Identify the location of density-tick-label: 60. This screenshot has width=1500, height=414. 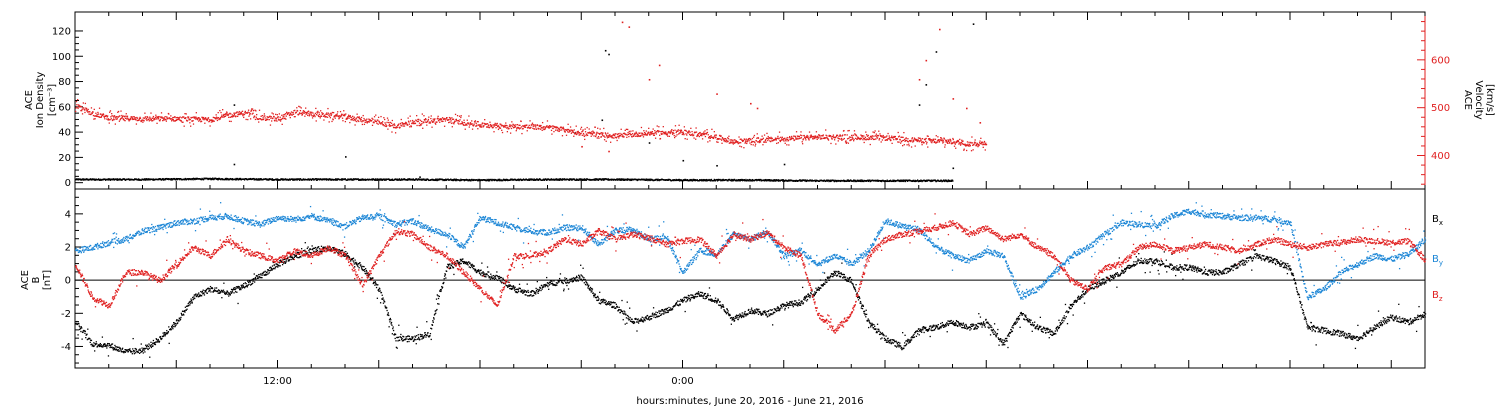
(64, 107).